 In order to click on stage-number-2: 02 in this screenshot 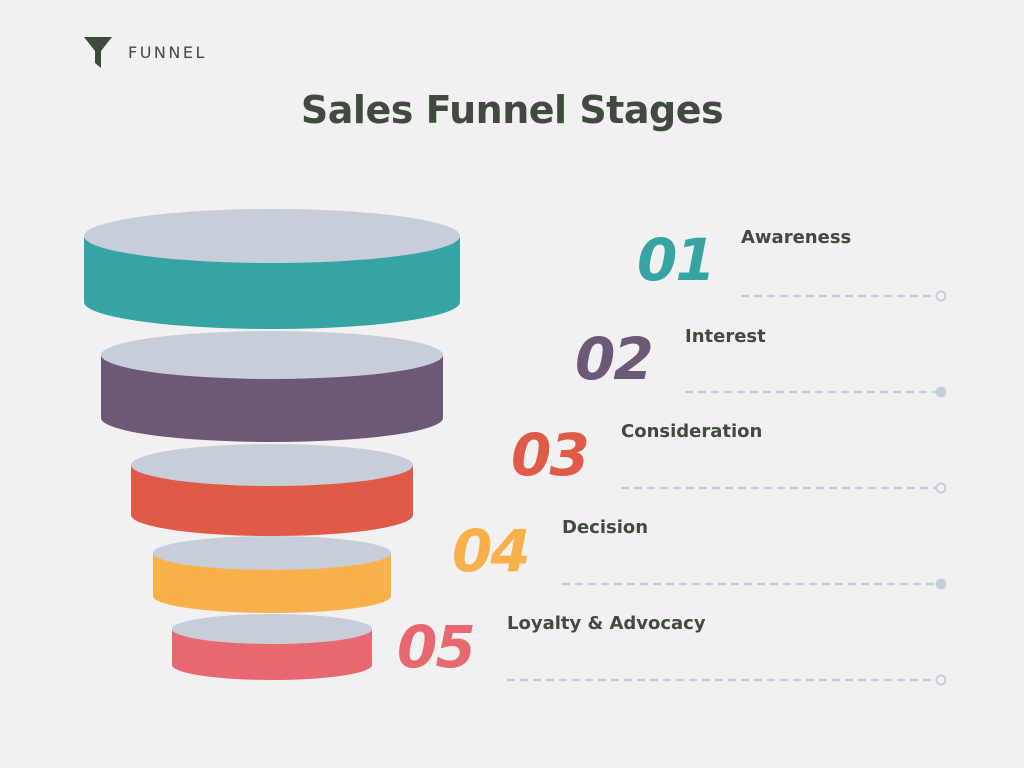, I will do `click(614, 359)`.